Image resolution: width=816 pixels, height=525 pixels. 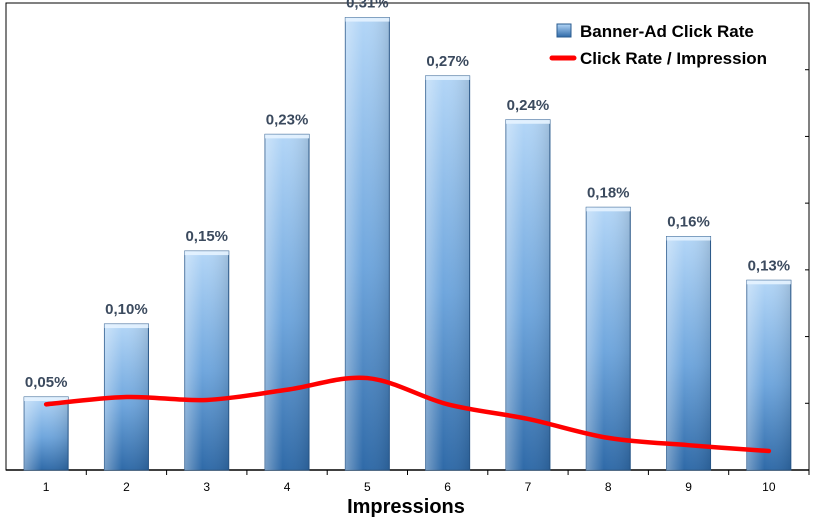 What do you see at coordinates (667, 31) in the screenshot?
I see `legend-bar-label: Banner-Ad Click Rate` at bounding box center [667, 31].